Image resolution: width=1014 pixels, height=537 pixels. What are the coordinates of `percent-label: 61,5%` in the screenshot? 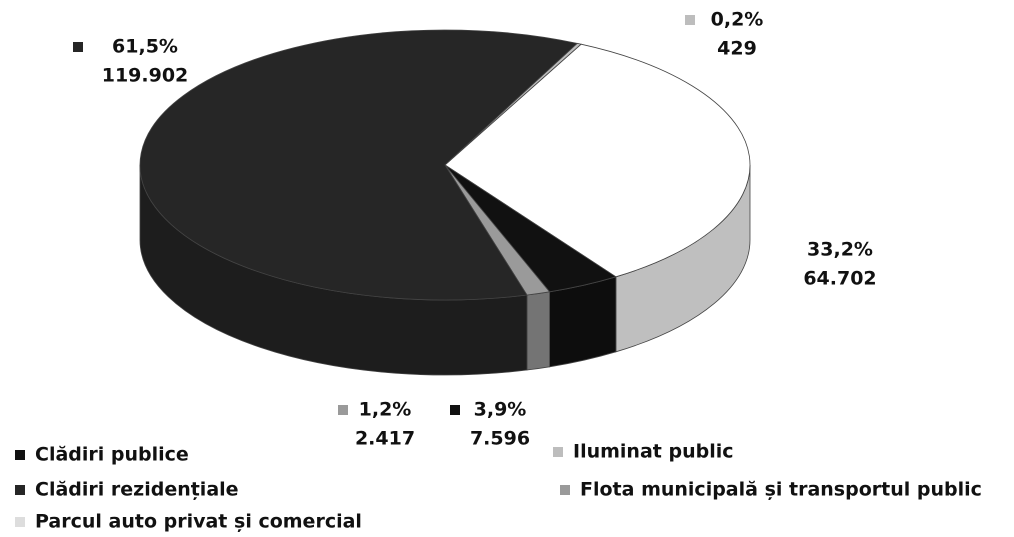 It's located at (145, 47).